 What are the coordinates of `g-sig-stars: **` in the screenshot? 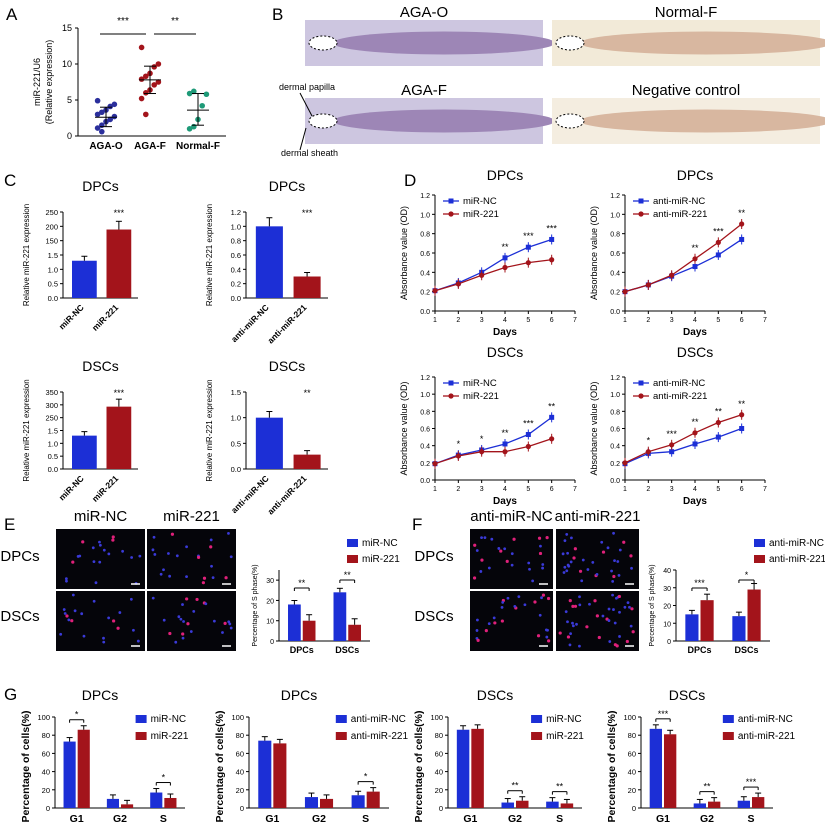 It's located at (560, 787).